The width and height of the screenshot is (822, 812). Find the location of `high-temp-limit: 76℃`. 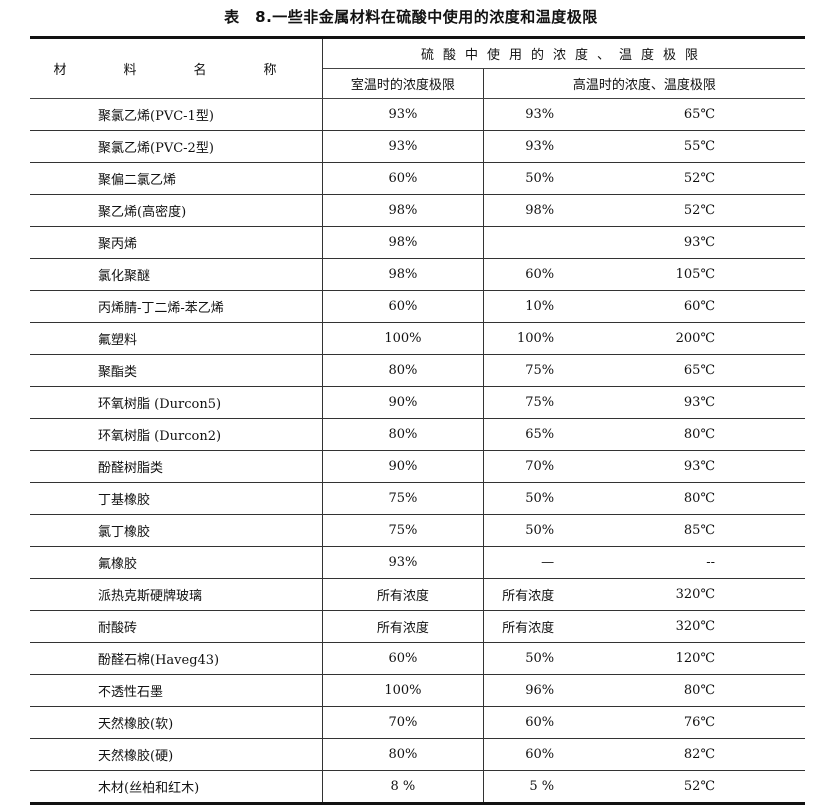

high-temp-limit: 76℃ is located at coordinates (724, 722).